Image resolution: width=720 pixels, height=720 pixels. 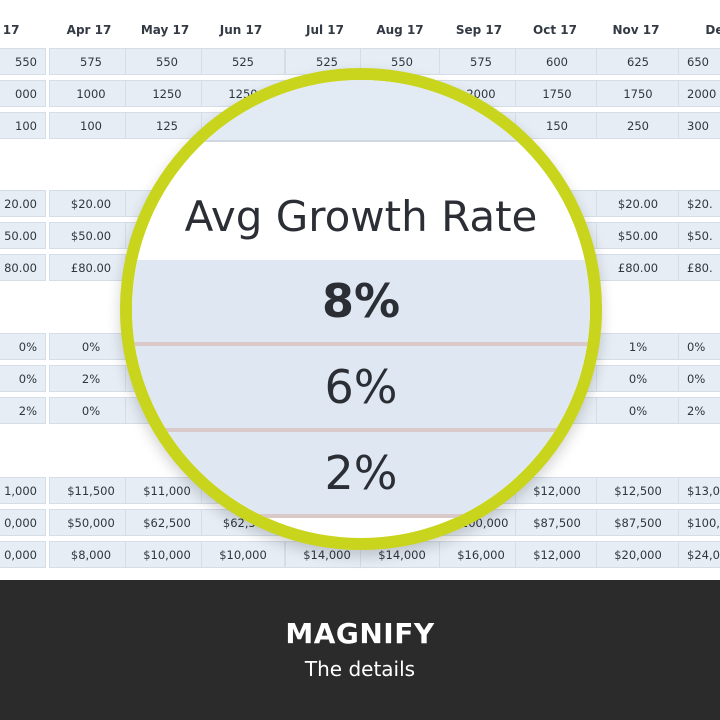 What do you see at coordinates (241, 30) in the screenshot?
I see `column-header: Jun 17` at bounding box center [241, 30].